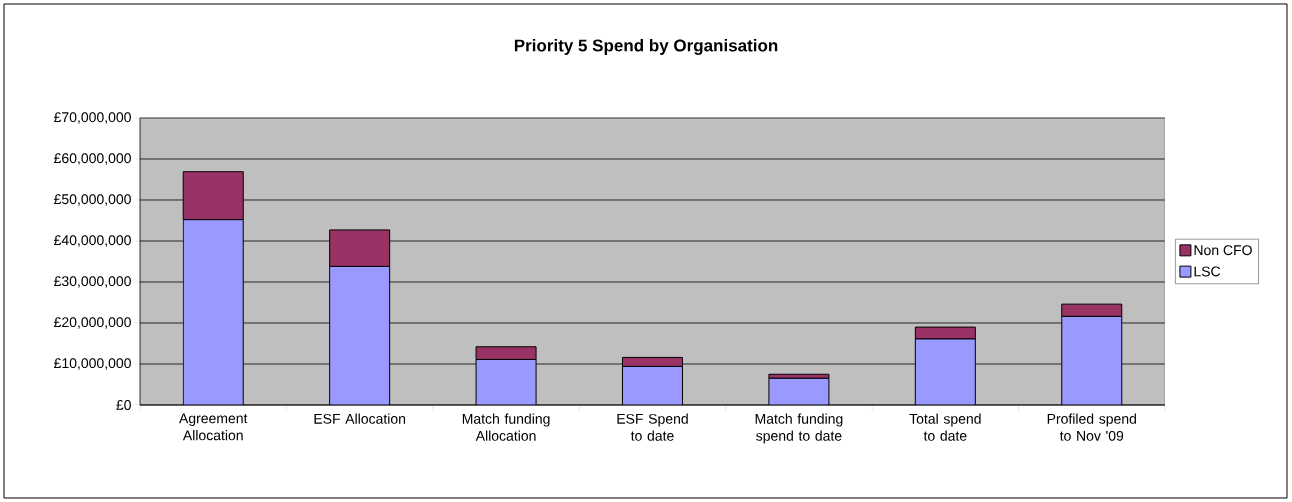  I want to click on y-tick-label: £40,000,000, so click(92, 241).